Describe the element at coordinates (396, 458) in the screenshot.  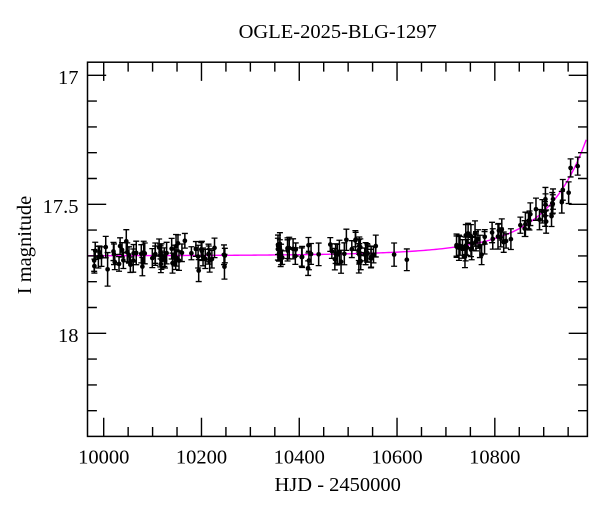
I see `svg-text: 10600` at that location.